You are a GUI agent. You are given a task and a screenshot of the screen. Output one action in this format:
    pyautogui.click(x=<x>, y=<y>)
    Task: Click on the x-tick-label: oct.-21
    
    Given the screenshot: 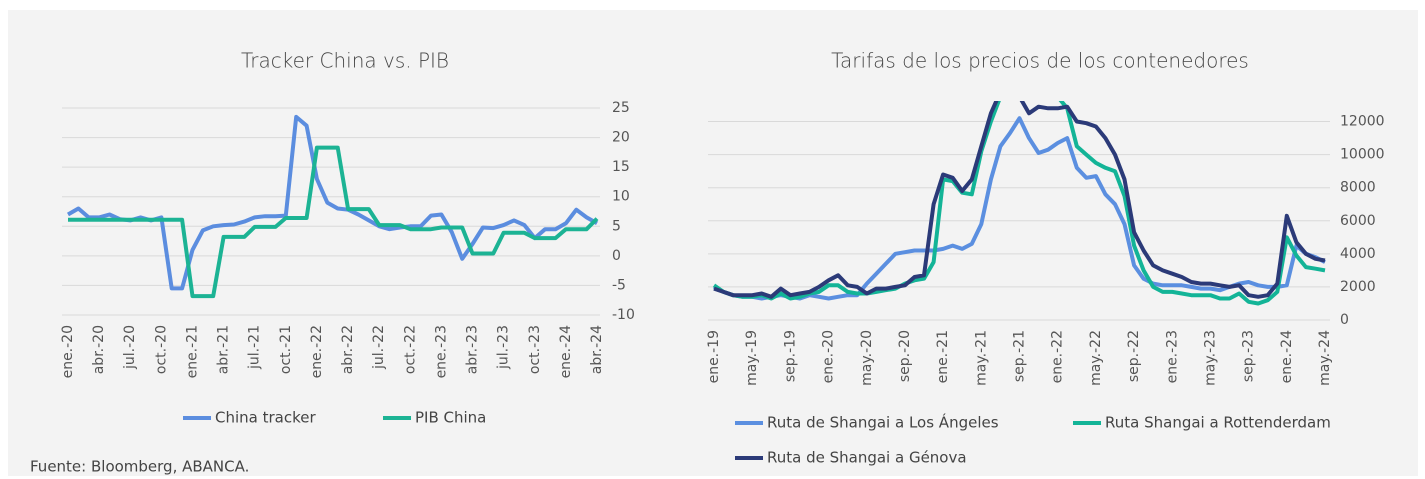 What is the action you would take?
    pyautogui.click(x=286, y=349)
    